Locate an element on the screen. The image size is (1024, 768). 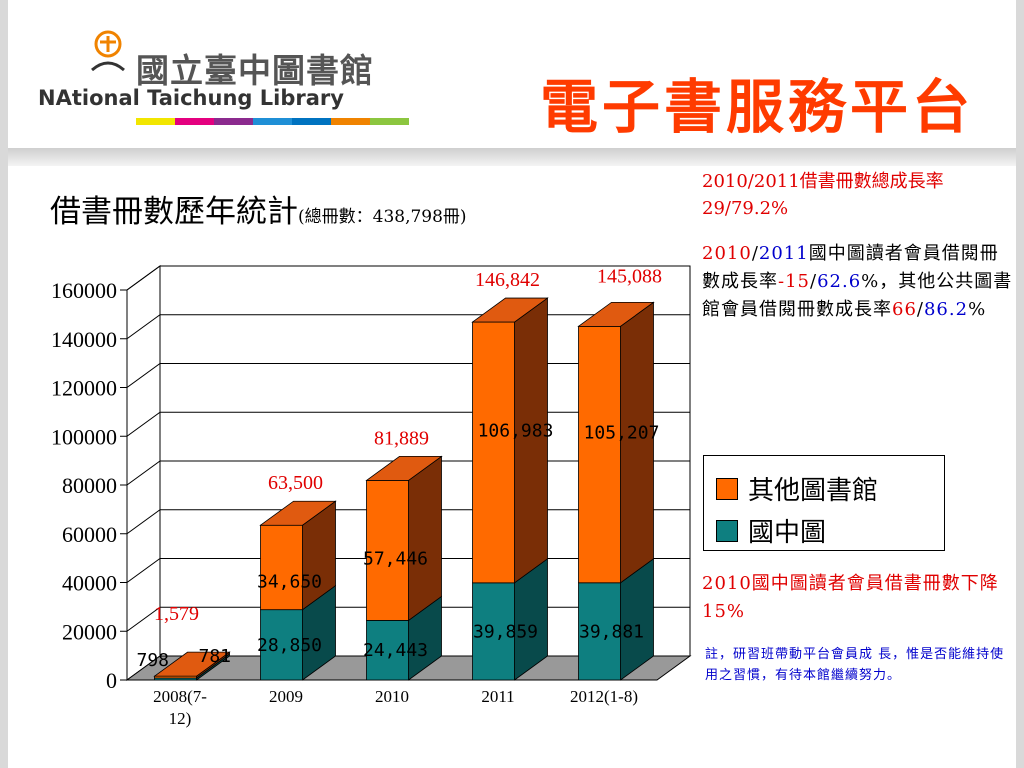
legend-swatch-other-libraries is located at coordinates (727, 488).